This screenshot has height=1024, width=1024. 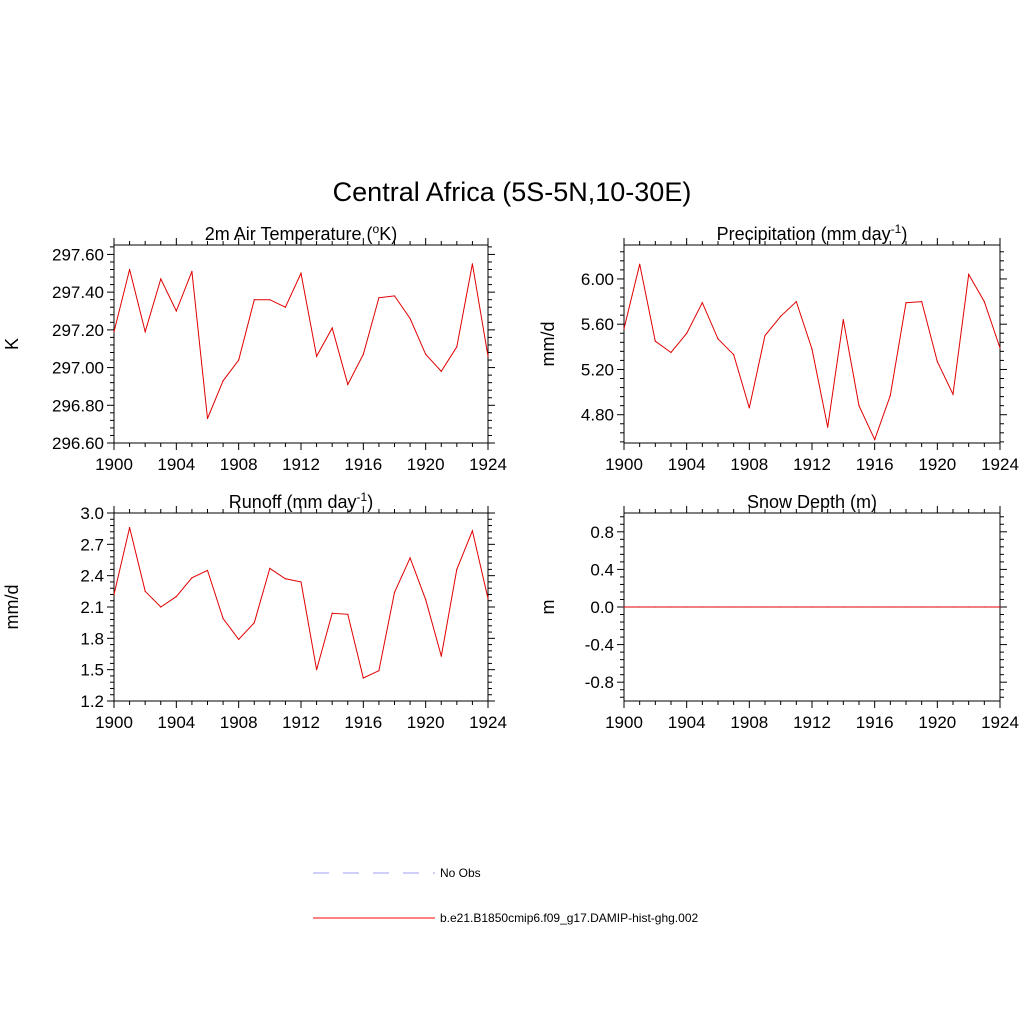 I want to click on x-tick-label: 1924, so click(x=488, y=464).